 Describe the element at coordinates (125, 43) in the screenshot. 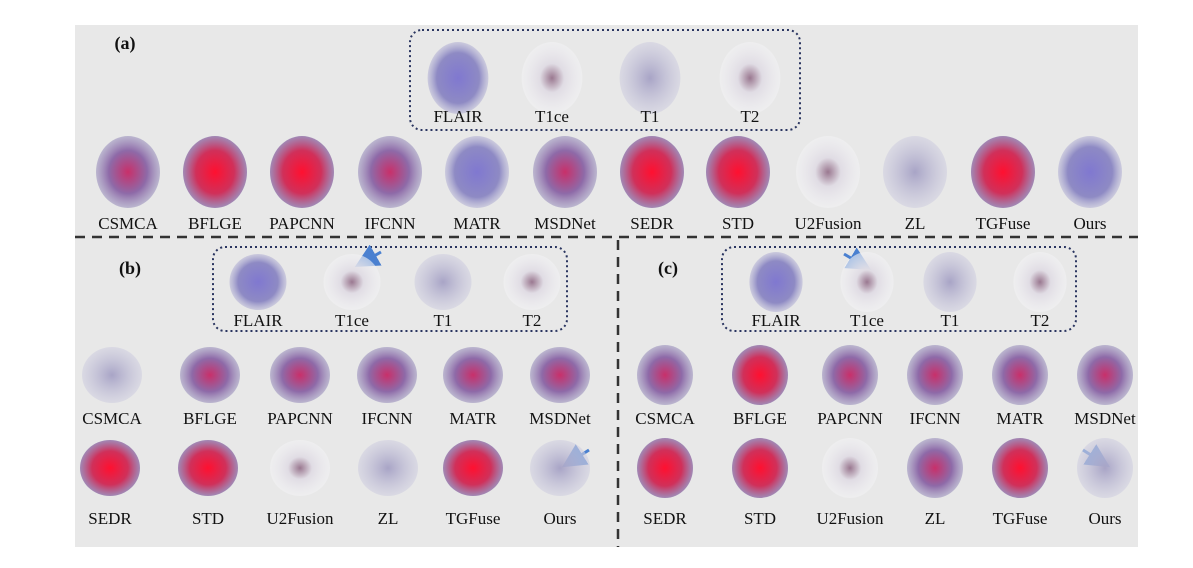

I see `panel-label: (a)` at that location.